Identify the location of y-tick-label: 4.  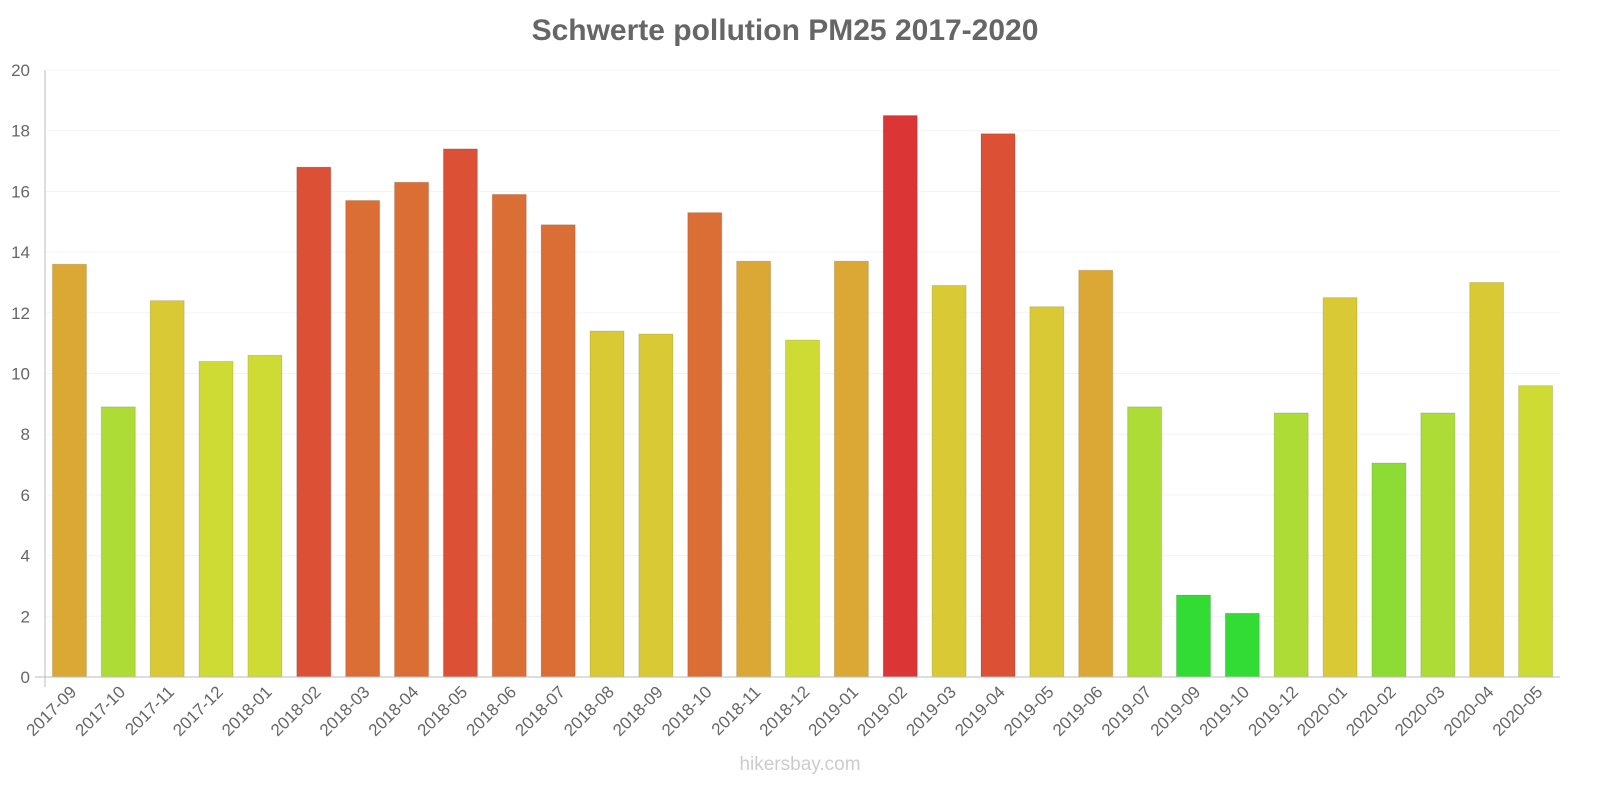
(25, 556).